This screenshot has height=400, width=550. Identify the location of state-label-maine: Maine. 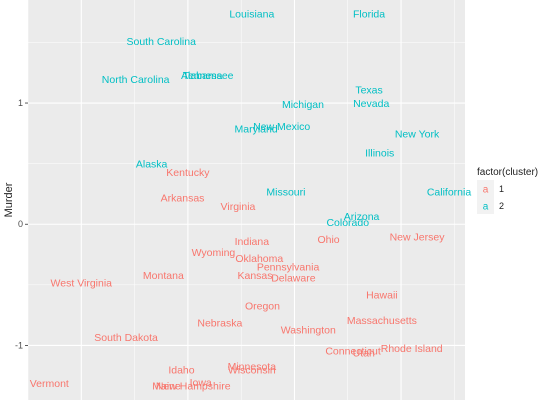
(166, 386).